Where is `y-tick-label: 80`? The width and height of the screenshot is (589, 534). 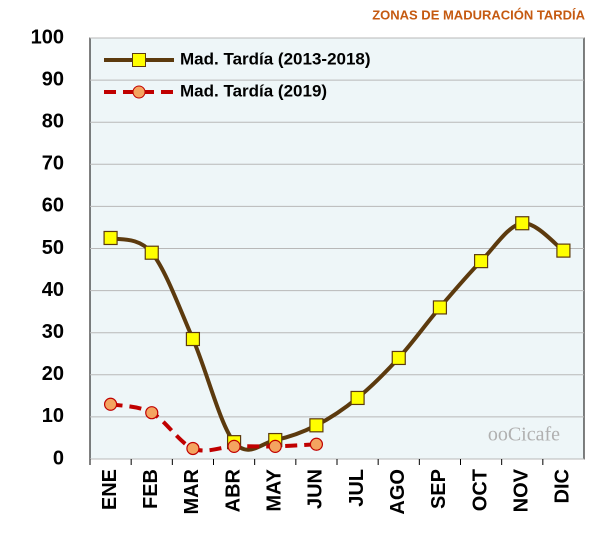
y-tick-label: 80 is located at coordinates (53, 121).